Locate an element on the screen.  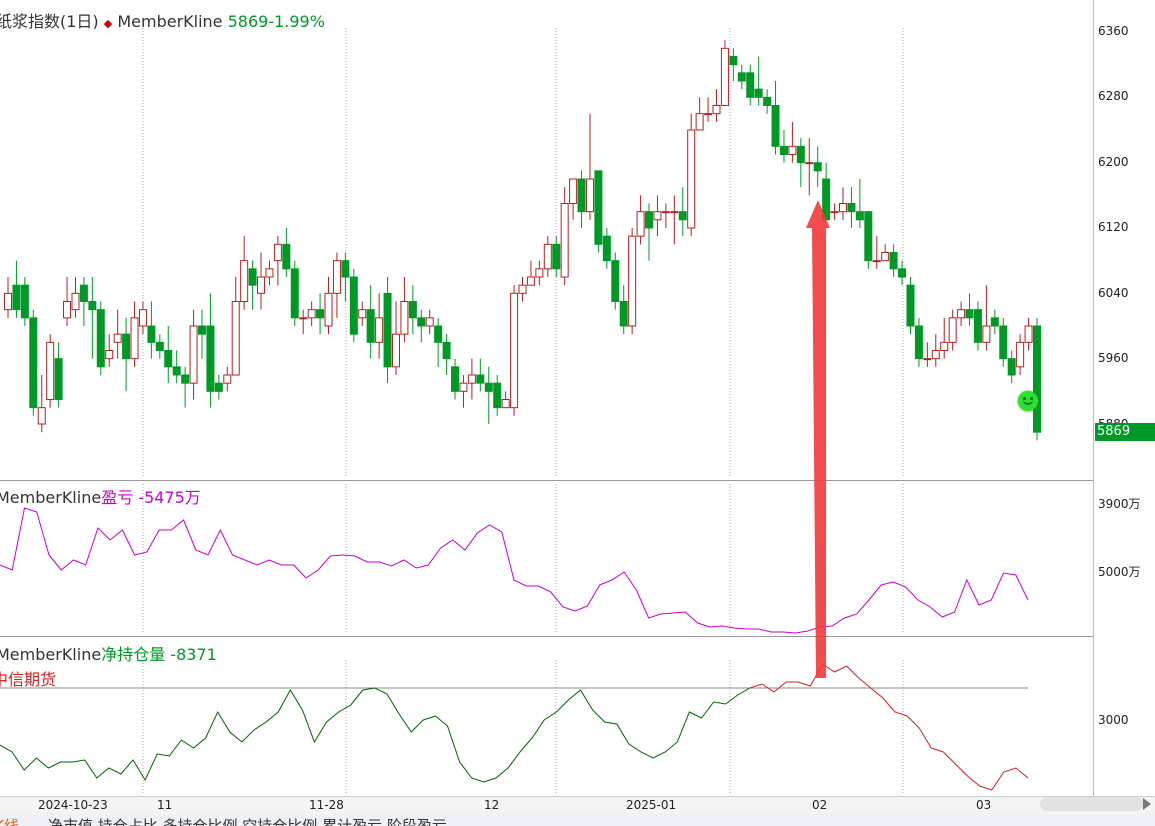
indicator-tabs: 净市值 持仓占比 多持仓比例 空持仓比例 累计盈亏 阶段盈亏 is located at coordinates (247, 821).